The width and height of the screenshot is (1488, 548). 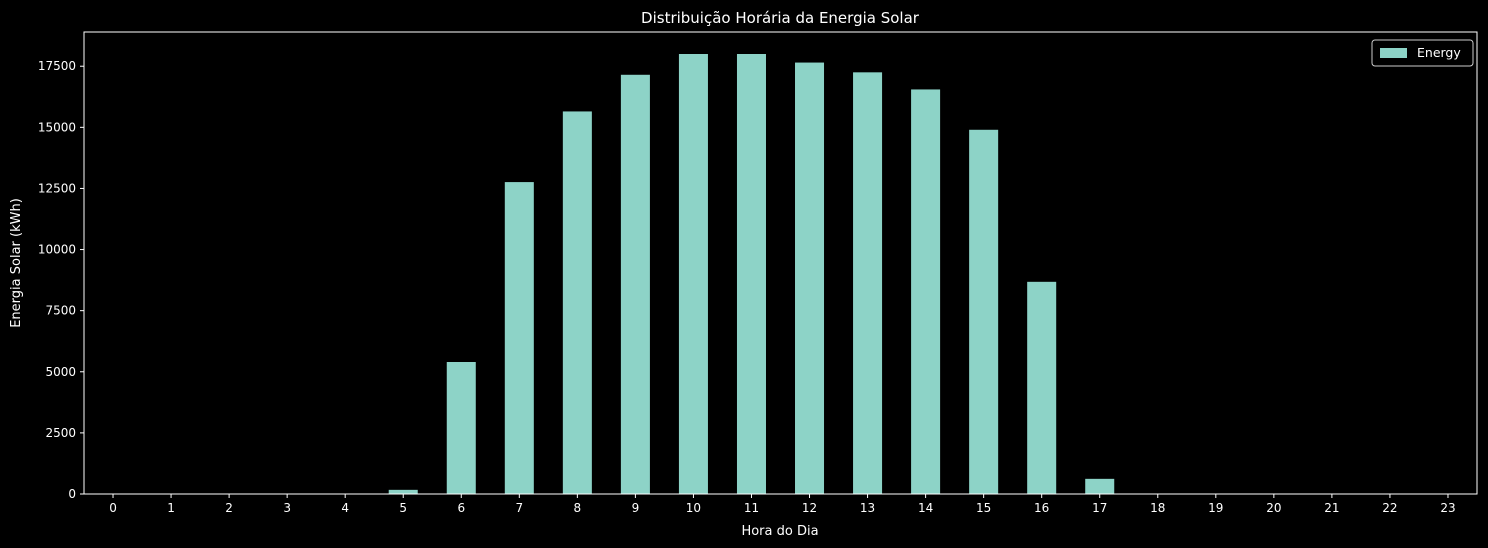 I want to click on x-tick-label-17: 17, so click(x=1099, y=508).